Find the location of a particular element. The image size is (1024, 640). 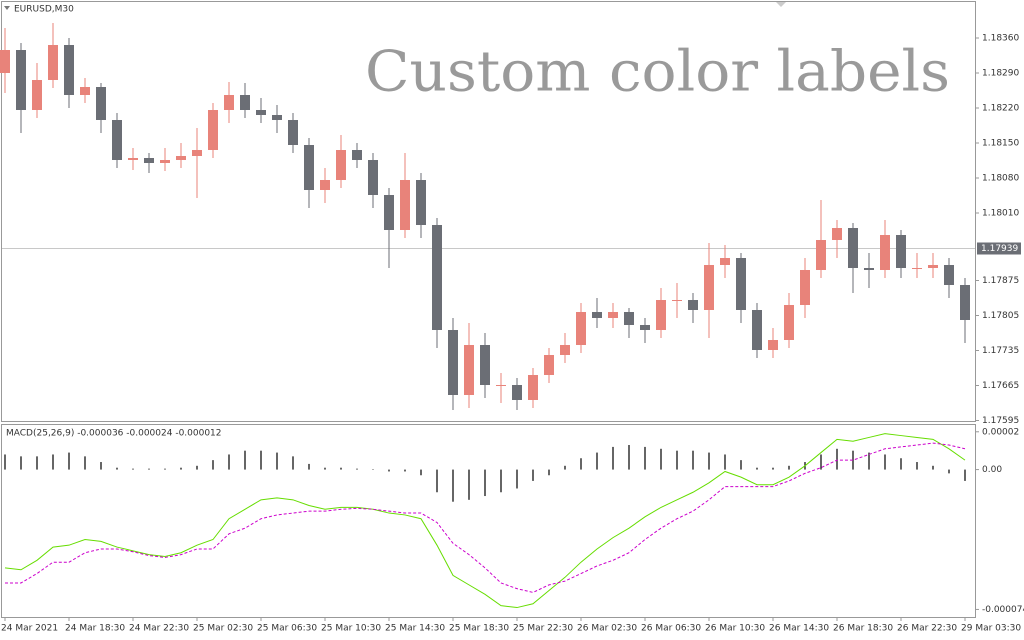

x-tick-label: 25 Mar 06:30 is located at coordinates (287, 629).